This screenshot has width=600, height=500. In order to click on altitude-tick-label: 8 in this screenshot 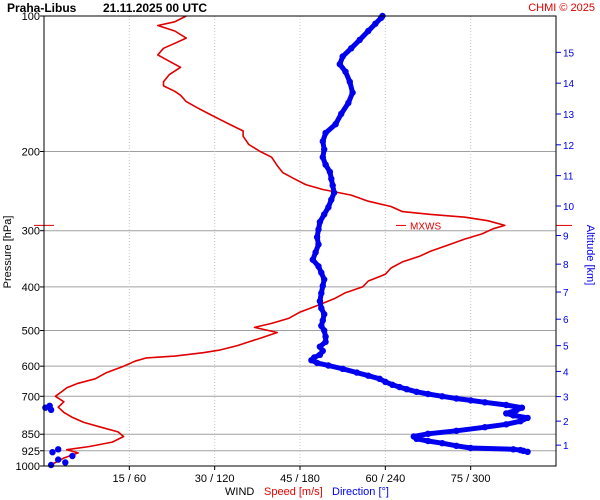, I will do `click(566, 265)`.